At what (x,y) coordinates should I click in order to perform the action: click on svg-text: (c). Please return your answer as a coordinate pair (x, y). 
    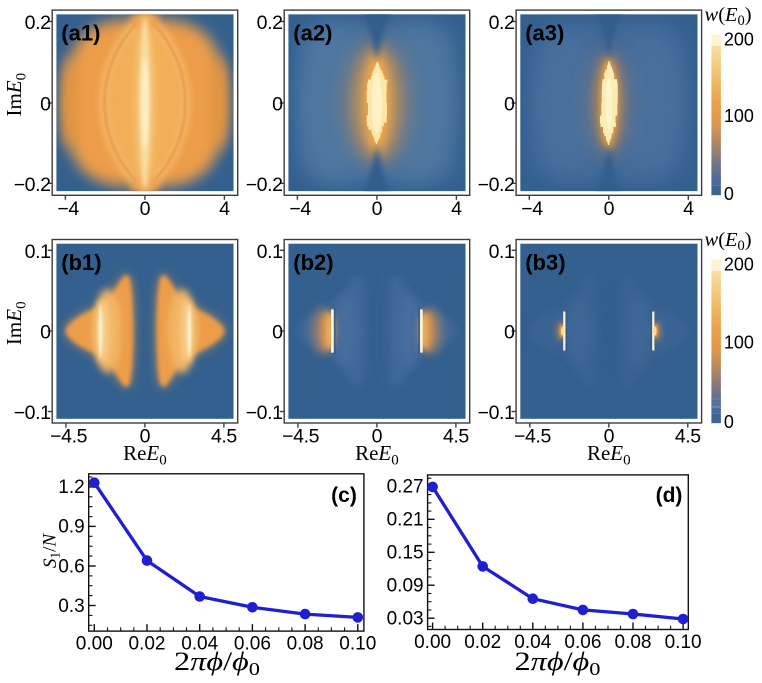
    Looking at the image, I should click on (344, 495).